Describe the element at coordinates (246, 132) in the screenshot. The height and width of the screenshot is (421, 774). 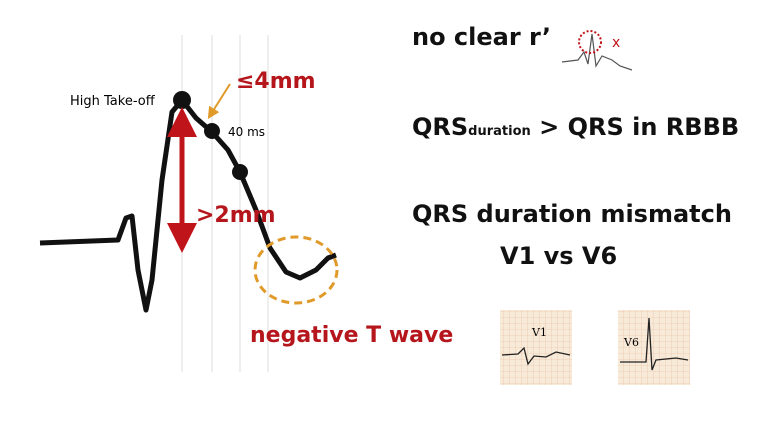
I see `time-label: 40 ms` at that location.